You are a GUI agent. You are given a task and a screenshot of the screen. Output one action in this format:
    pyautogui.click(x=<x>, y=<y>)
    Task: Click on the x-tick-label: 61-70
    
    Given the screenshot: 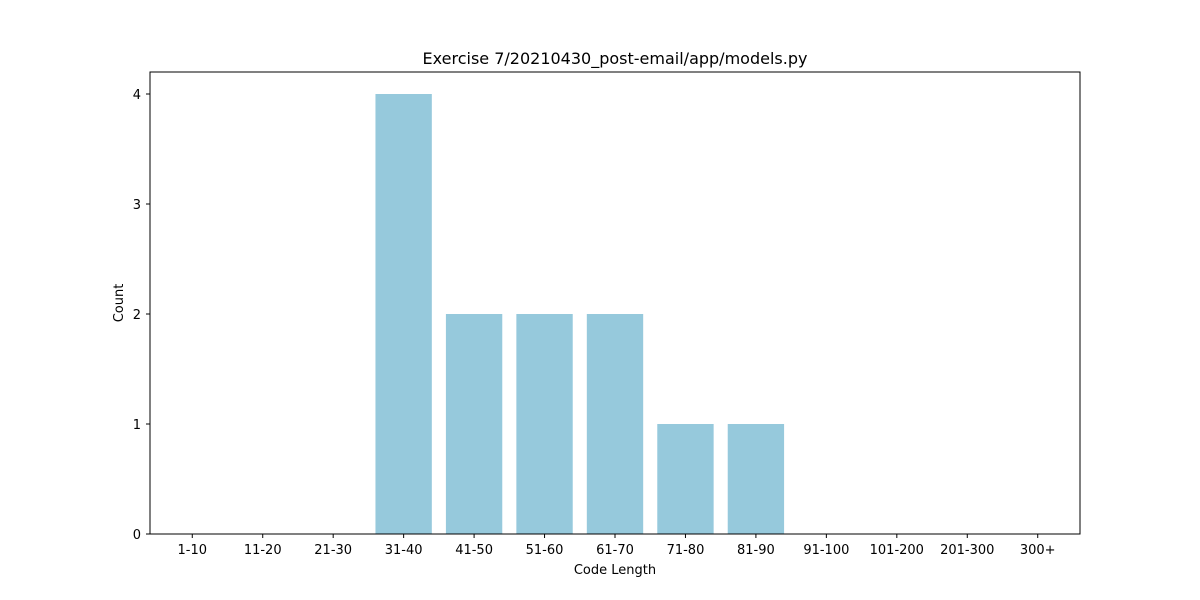 What is the action you would take?
    pyautogui.click(x=615, y=550)
    